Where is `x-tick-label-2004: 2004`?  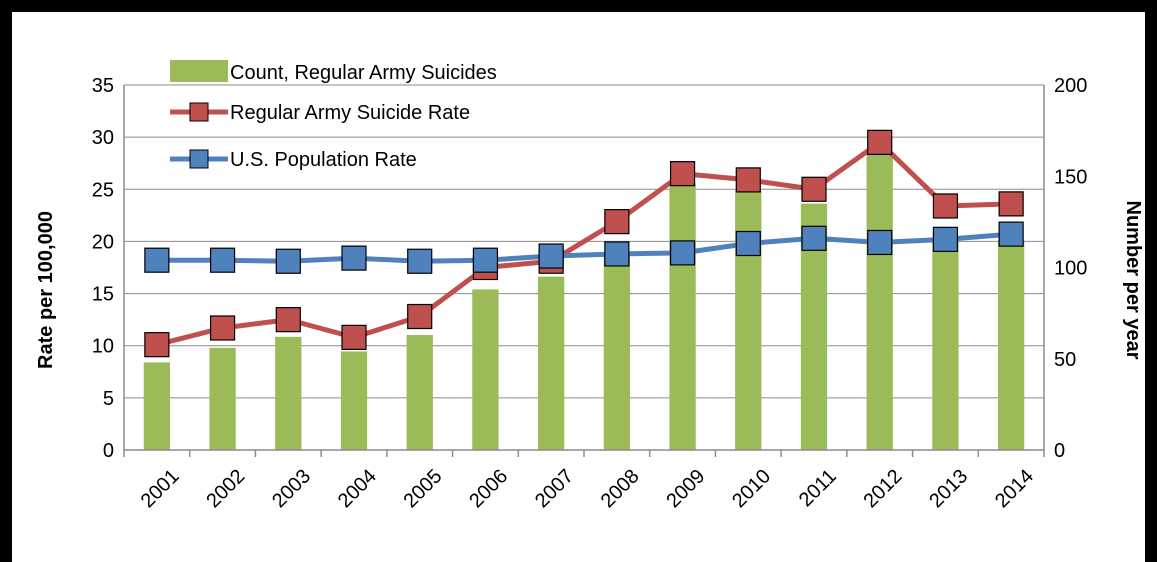 x-tick-label-2004: 2004 is located at coordinates (357, 488).